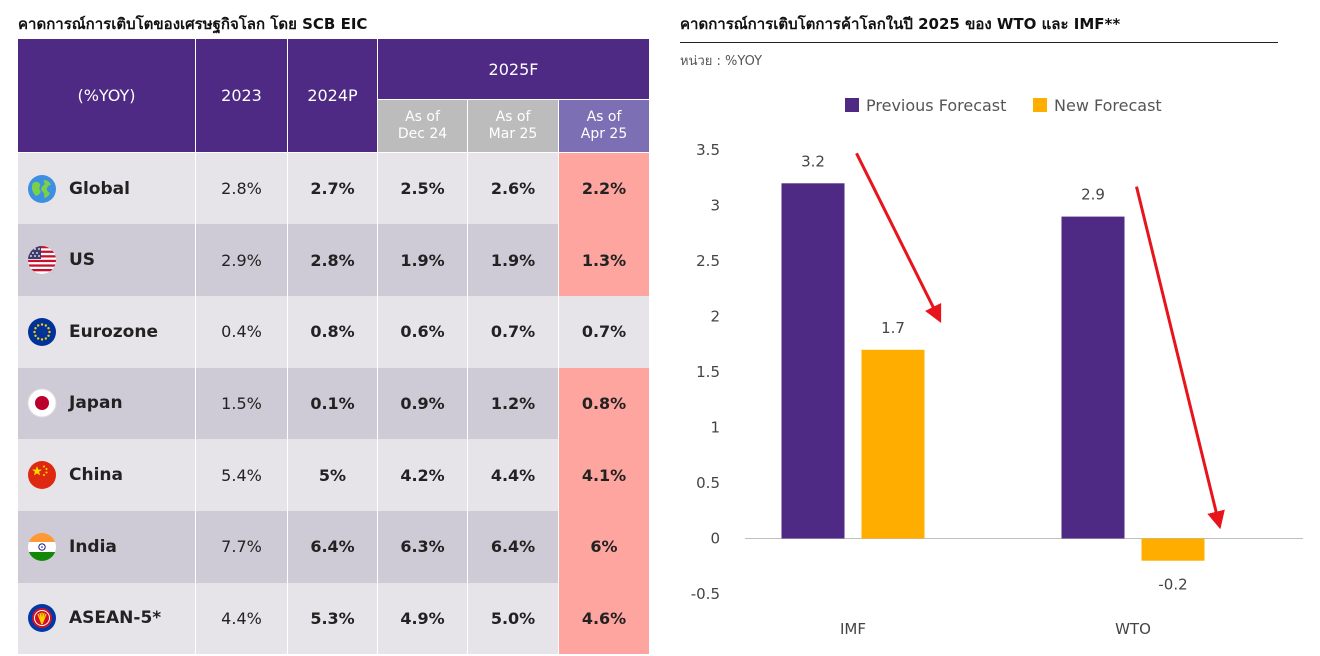 The image size is (1320, 656). I want to click on value-mar25: 1.2%, so click(513, 403).